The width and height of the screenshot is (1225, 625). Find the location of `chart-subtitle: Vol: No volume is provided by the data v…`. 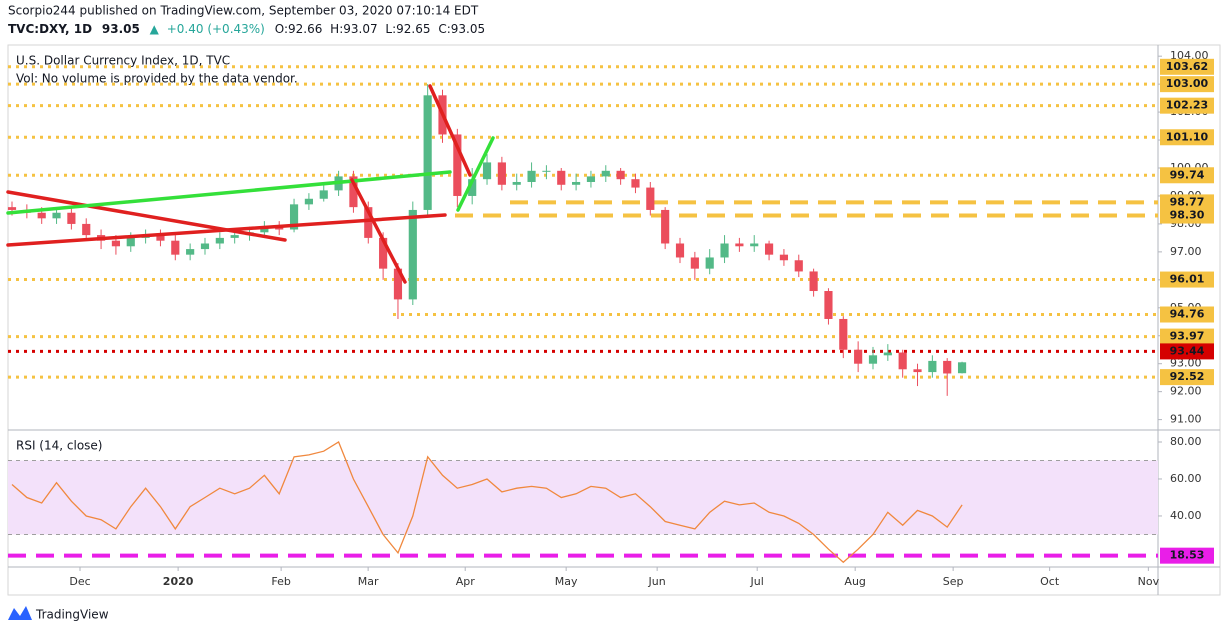

chart-subtitle: Vol: No volume is provided by the data v… is located at coordinates (157, 79).